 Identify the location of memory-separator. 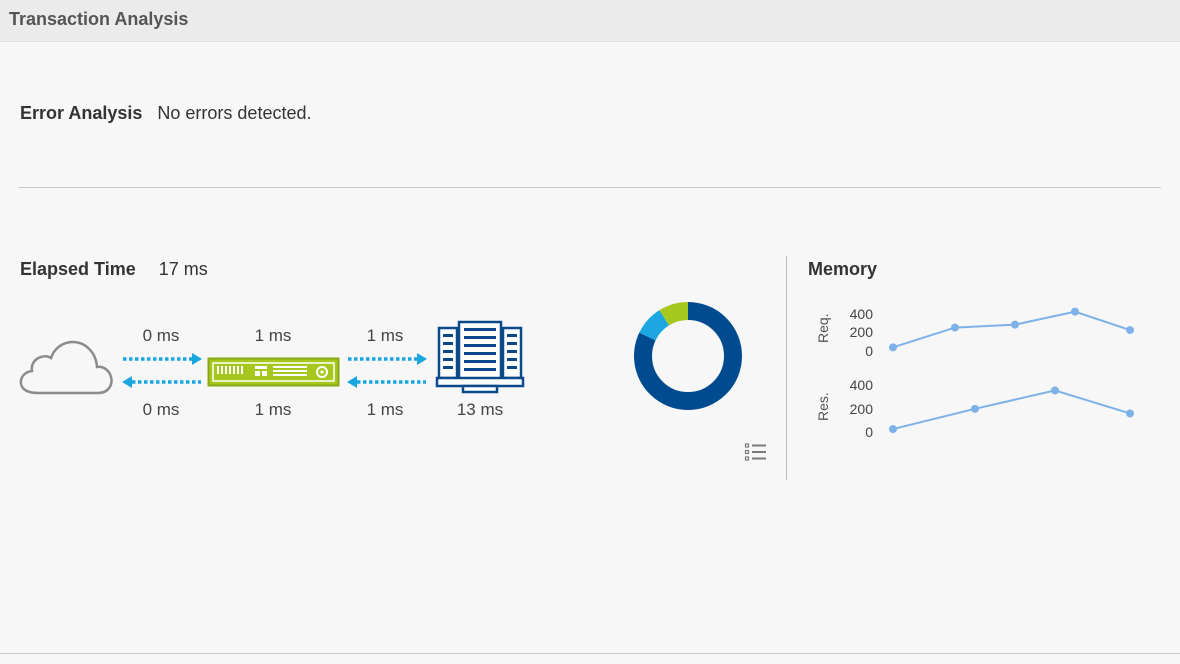
(786, 368).